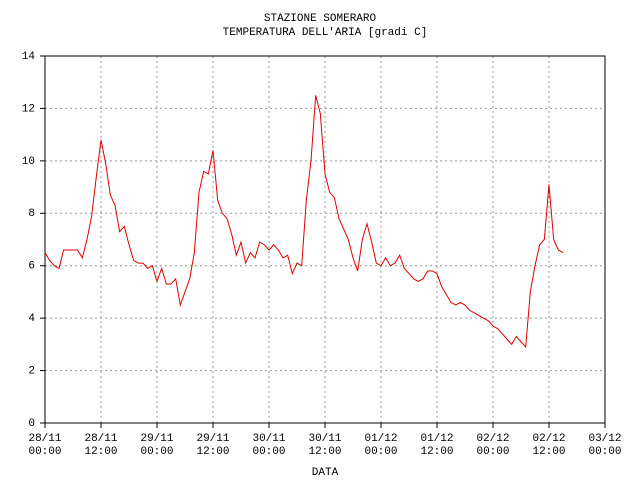  Describe the element at coordinates (101, 445) in the screenshot. I see `x-tick-label: 28/11 12:00` at that location.